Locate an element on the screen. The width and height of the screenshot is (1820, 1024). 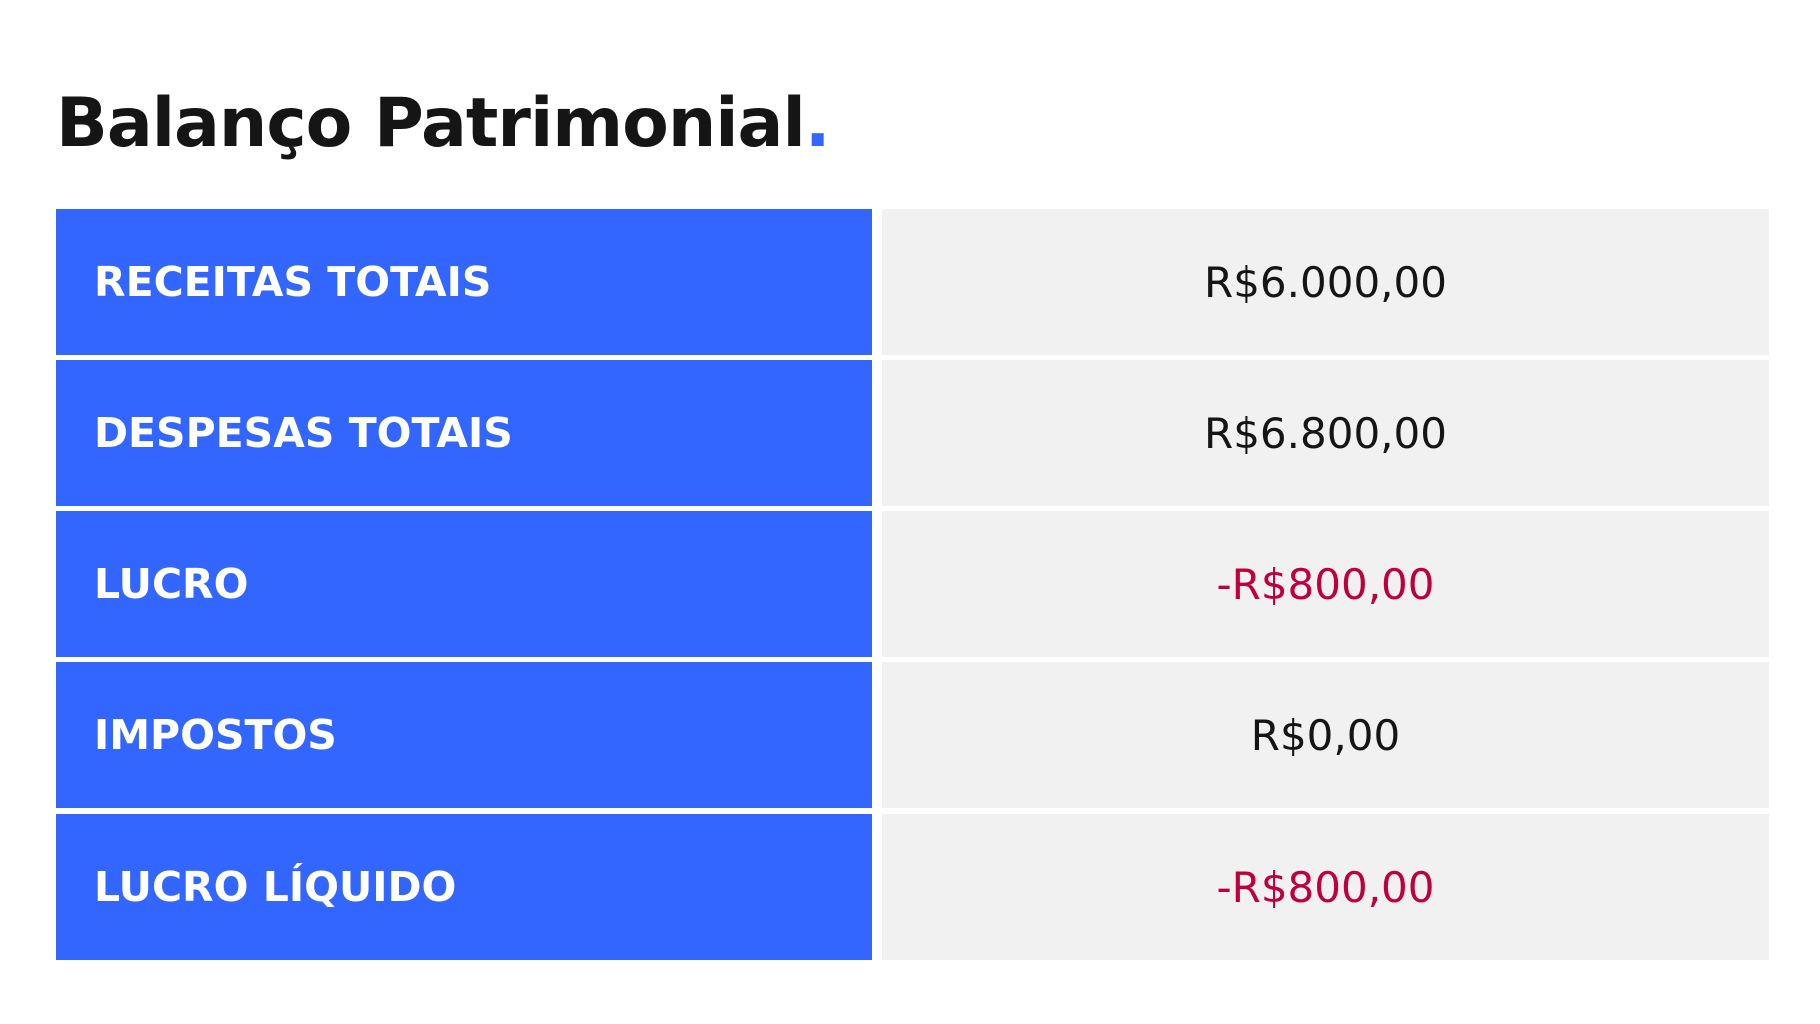
row-label: RECEITAS TOTAIS is located at coordinates (464, 282).